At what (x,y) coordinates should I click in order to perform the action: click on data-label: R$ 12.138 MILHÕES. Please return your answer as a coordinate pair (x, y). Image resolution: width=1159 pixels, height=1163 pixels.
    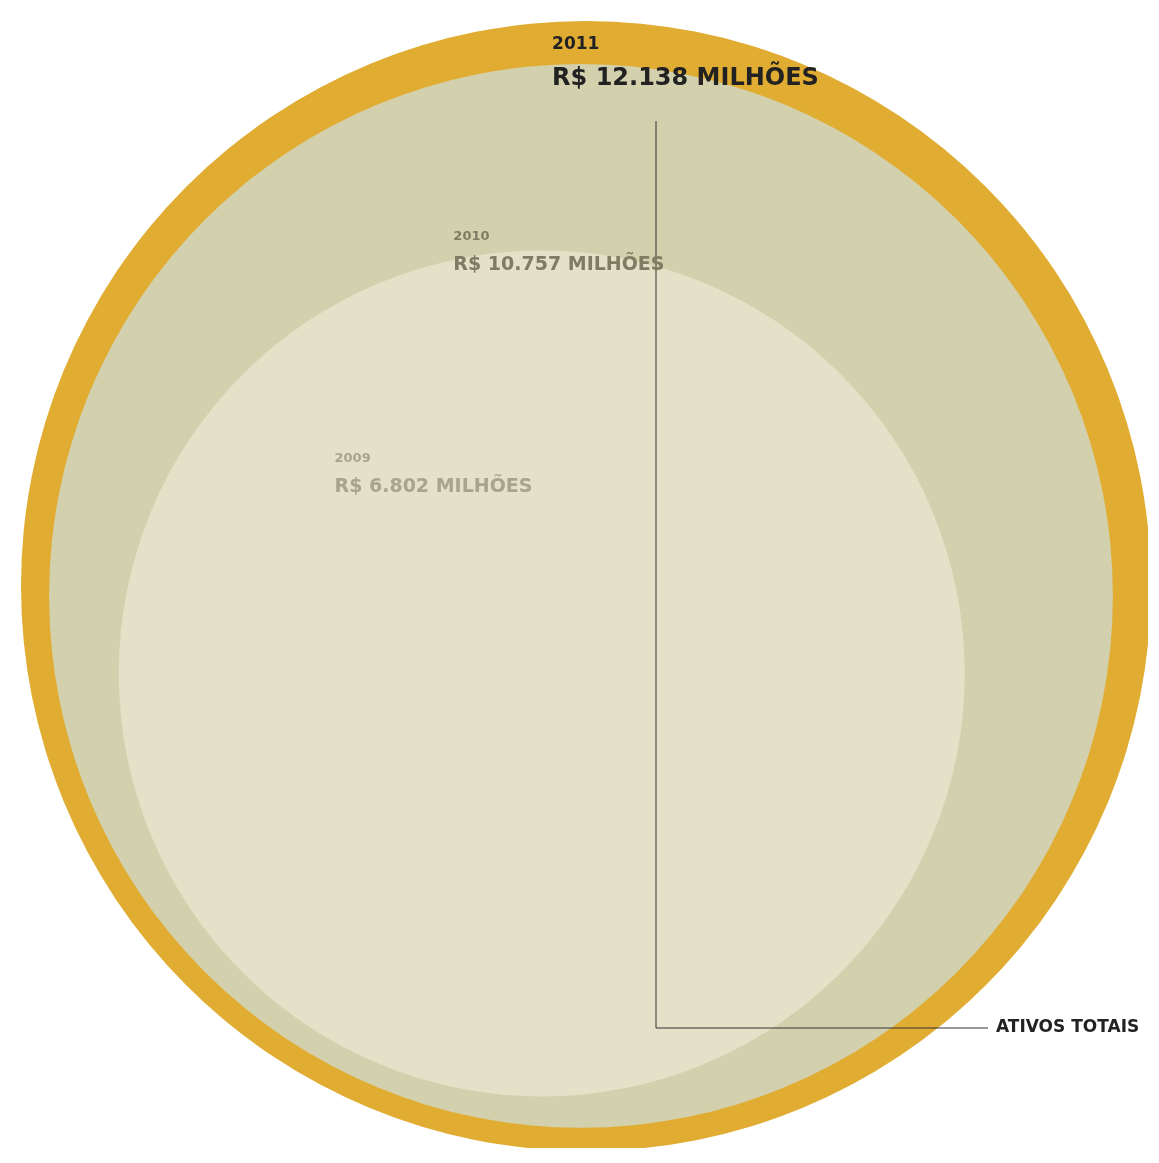
    Looking at the image, I should click on (685, 76).